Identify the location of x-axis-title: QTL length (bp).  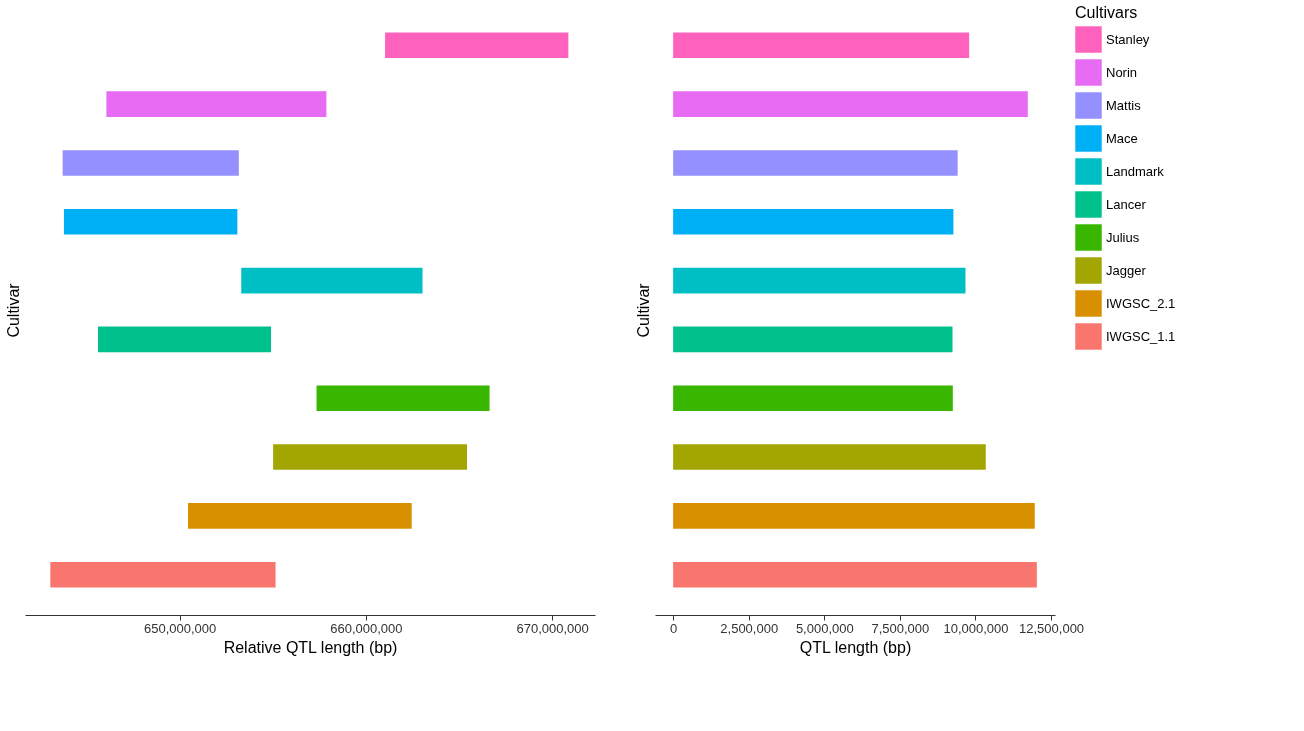
(855, 647).